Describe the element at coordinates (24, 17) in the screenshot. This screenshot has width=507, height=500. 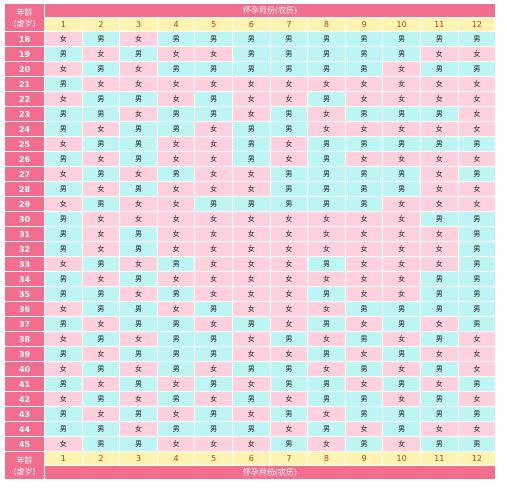
I see `age-header: 年龄 (虚岁)` at that location.